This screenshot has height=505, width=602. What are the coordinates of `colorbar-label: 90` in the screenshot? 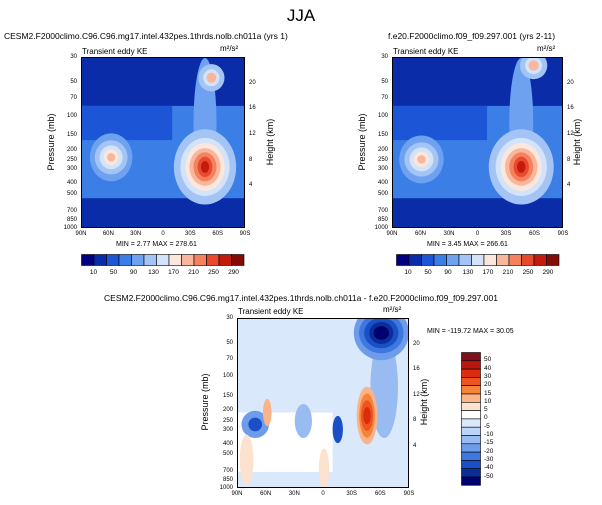 It's located at (448, 272).